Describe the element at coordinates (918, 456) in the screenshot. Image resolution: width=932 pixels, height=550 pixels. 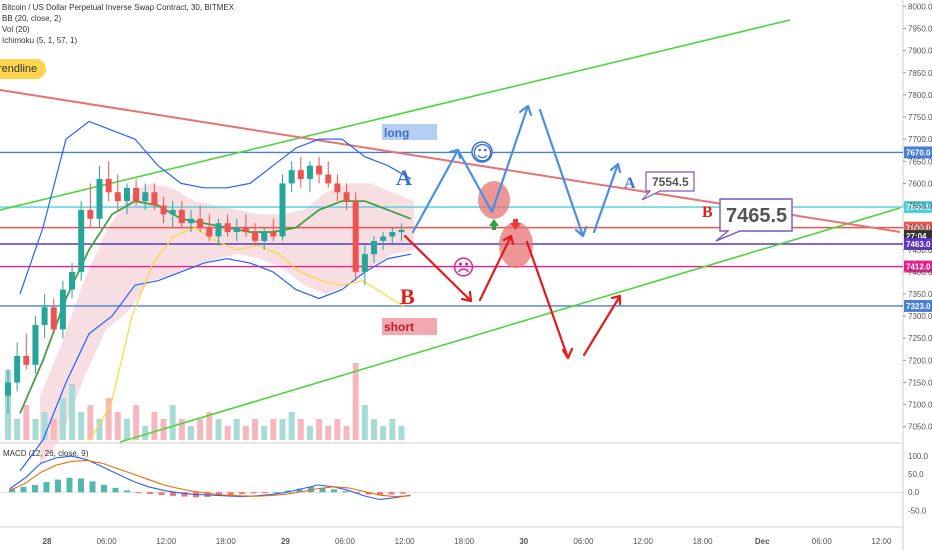
I see `macd-tick-label: 100.0` at that location.